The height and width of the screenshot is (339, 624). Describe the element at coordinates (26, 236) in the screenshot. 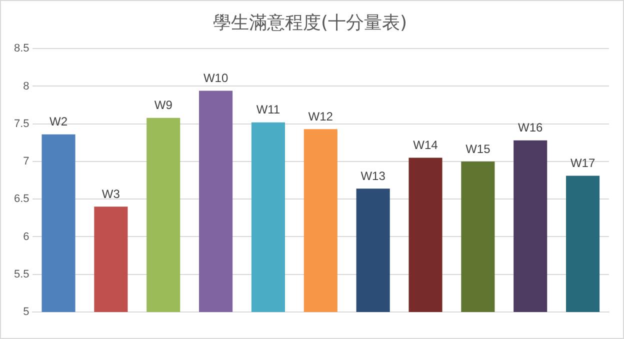

I see `y-tick-label: 6` at that location.